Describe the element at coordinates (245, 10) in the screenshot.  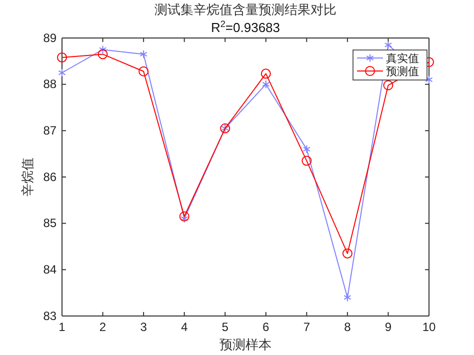
I see `chart-title: 测试集辛烷值含量预测结果对比` at that location.